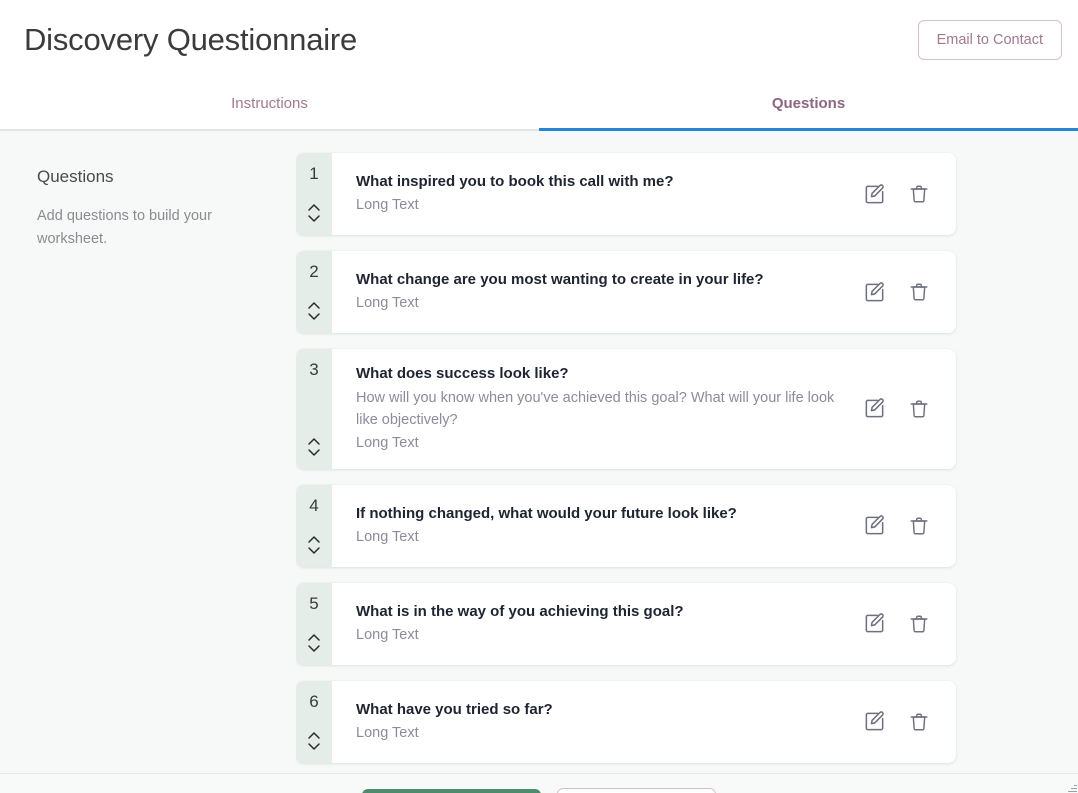 The height and width of the screenshot is (793, 1078). What do you see at coordinates (609, 722) in the screenshot?
I see `question-text-wrap: What have you tried so far? Long Text` at bounding box center [609, 722].